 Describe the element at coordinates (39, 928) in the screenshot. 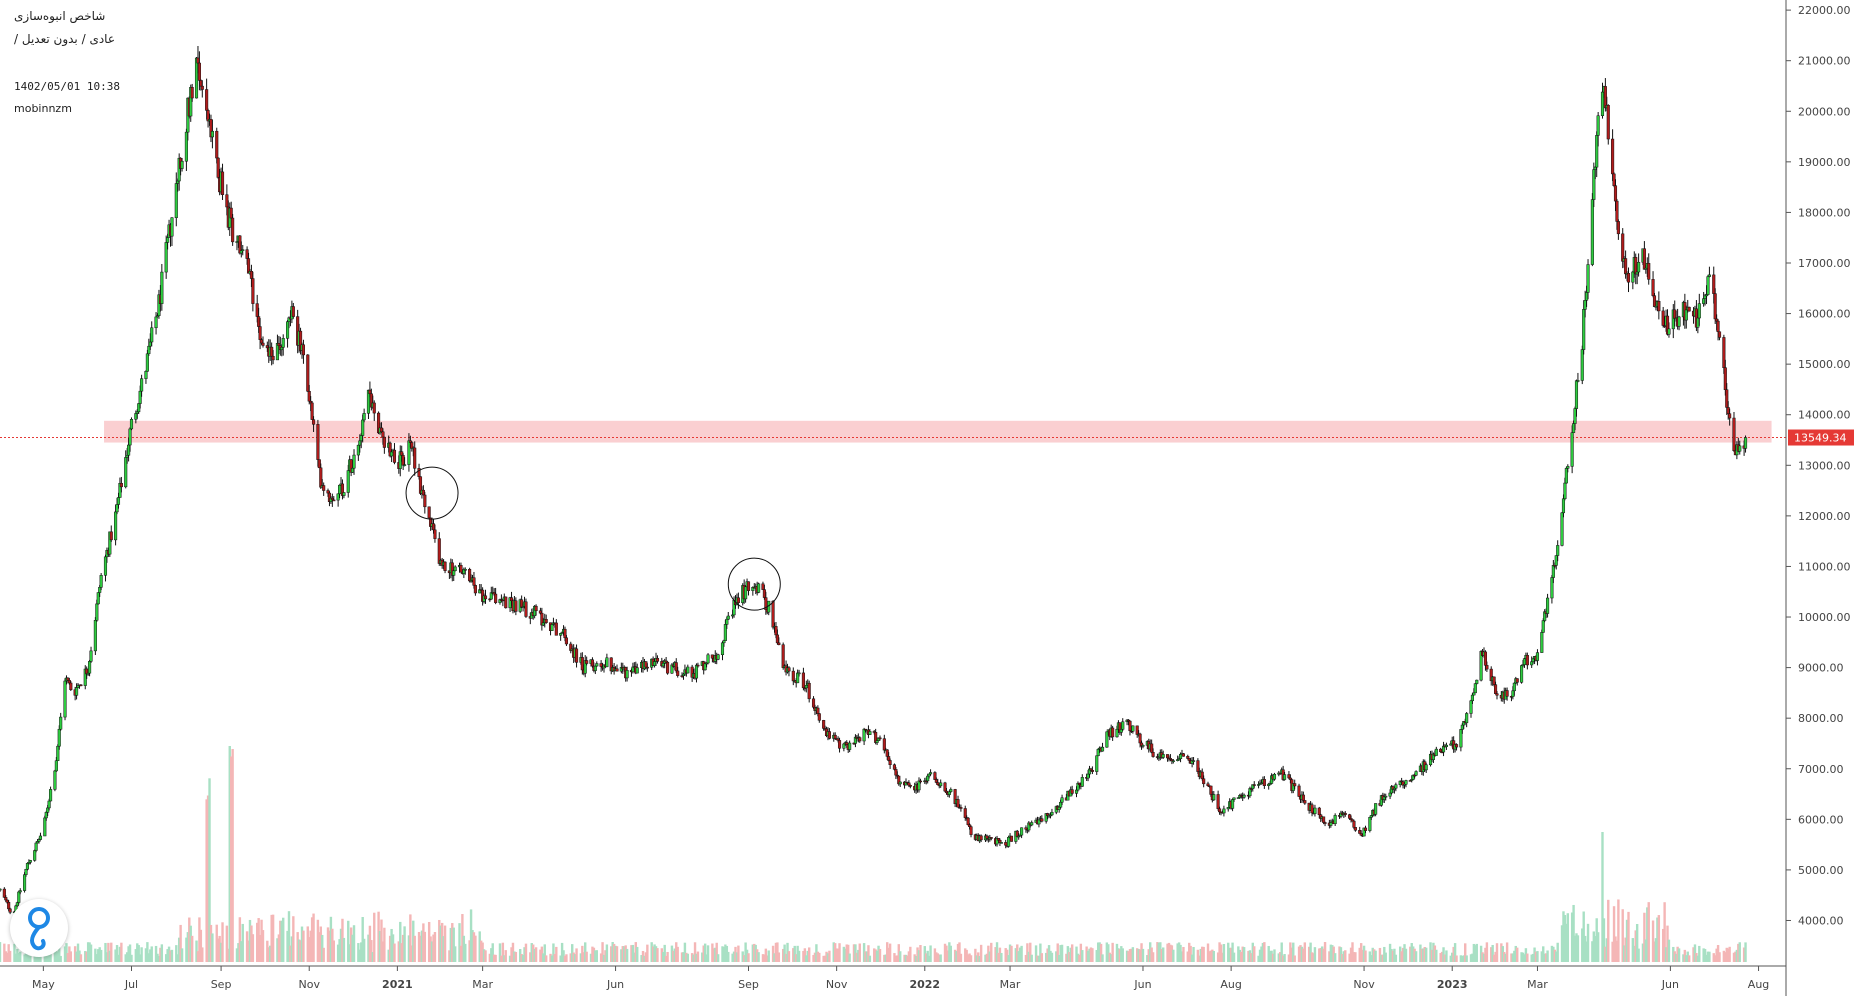

I see `brand-logo` at that location.